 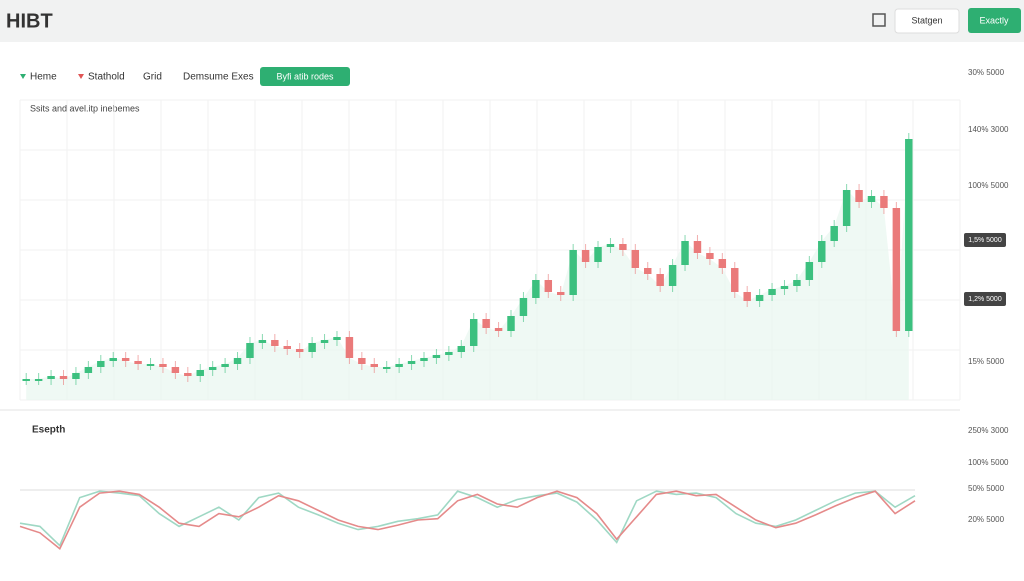 I want to click on icon-button, so click(x=879, y=20).